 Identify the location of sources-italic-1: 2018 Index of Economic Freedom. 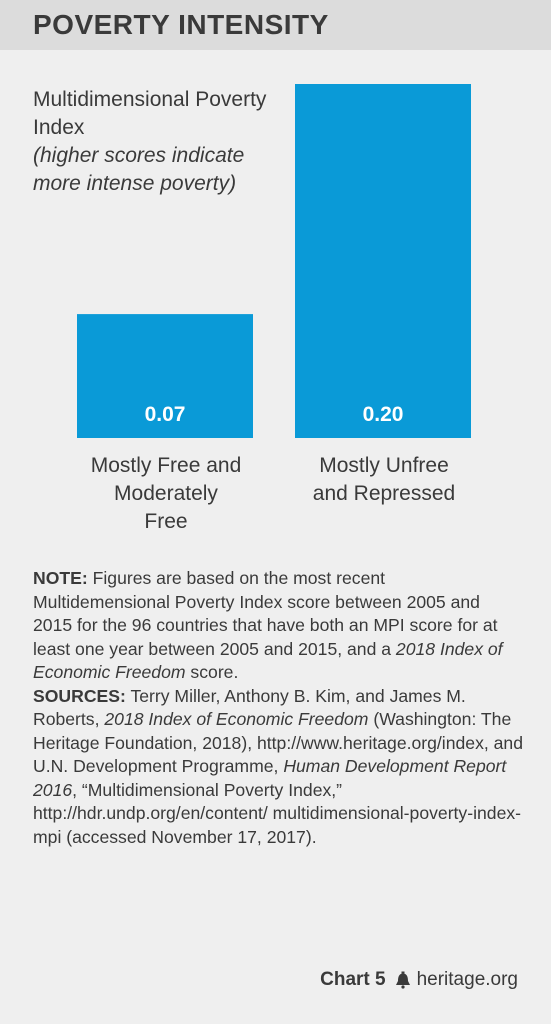
(236, 719).